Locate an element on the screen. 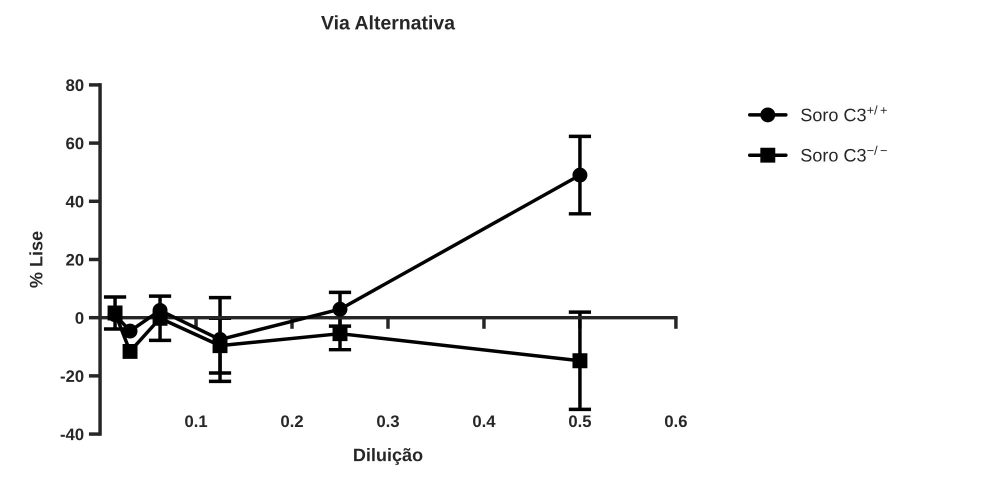 The image size is (981, 477). x-tick-label: 0.1 is located at coordinates (196, 421).